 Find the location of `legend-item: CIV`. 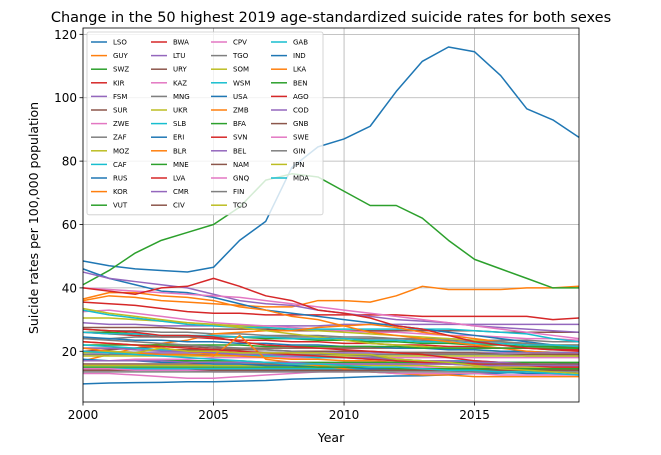

legend-item: CIV is located at coordinates (168, 206).